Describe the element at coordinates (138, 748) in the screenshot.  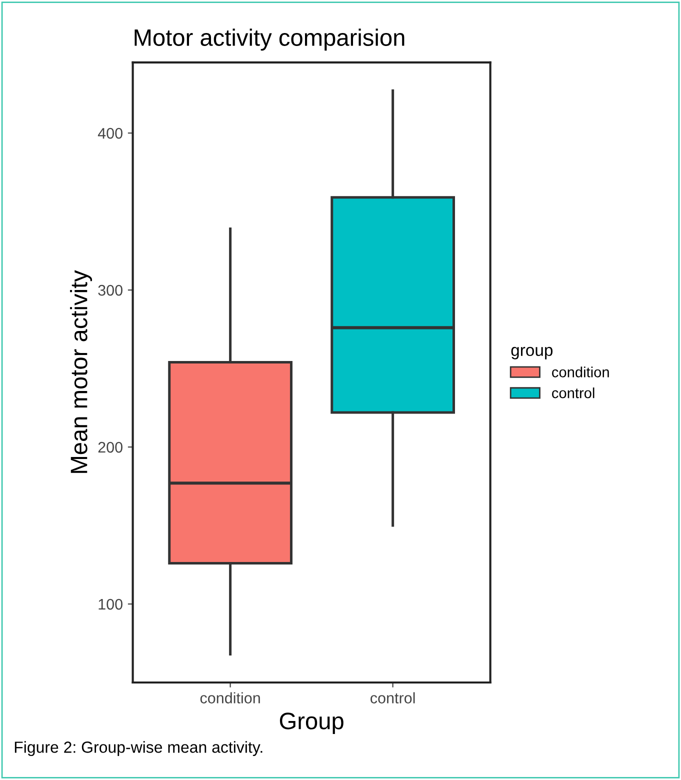
I see `caption: Figure 2: Group-wise mean activity.` at that location.